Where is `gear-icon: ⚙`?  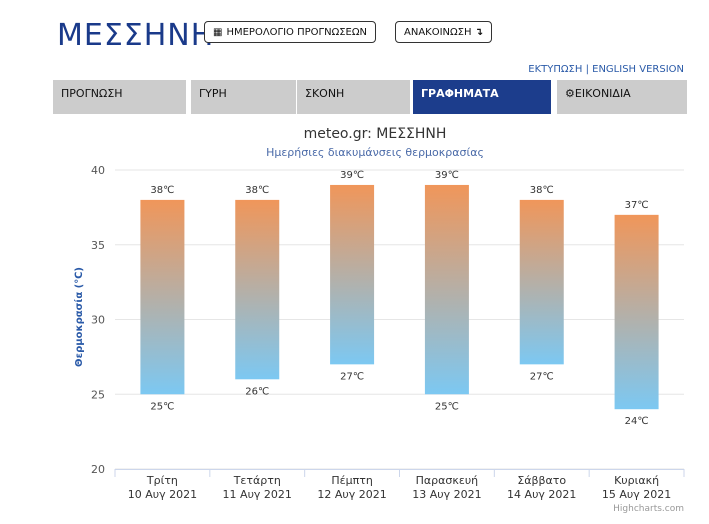 gear-icon: ⚙ is located at coordinates (570, 93).